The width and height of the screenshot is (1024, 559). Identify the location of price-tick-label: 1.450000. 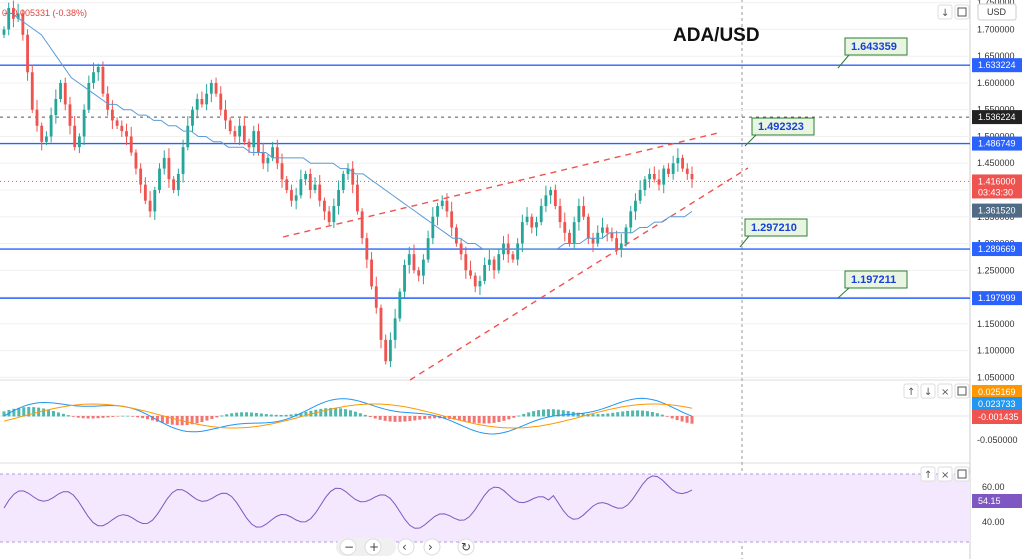
(996, 163).